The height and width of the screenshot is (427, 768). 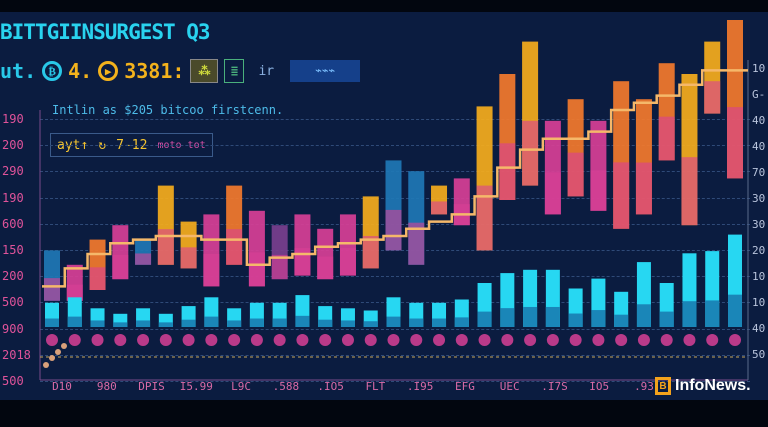 I want to click on right-tick-label: 10, so click(x=759, y=68).